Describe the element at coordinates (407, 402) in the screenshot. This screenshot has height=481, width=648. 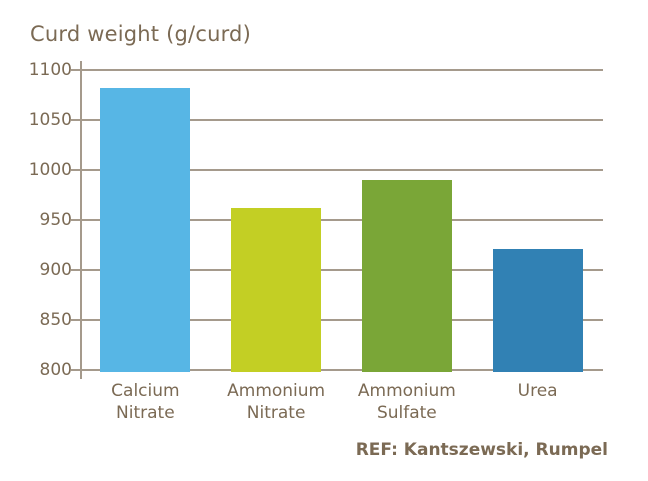
I see `x-tick-label: Ammonium Sulfate` at that location.